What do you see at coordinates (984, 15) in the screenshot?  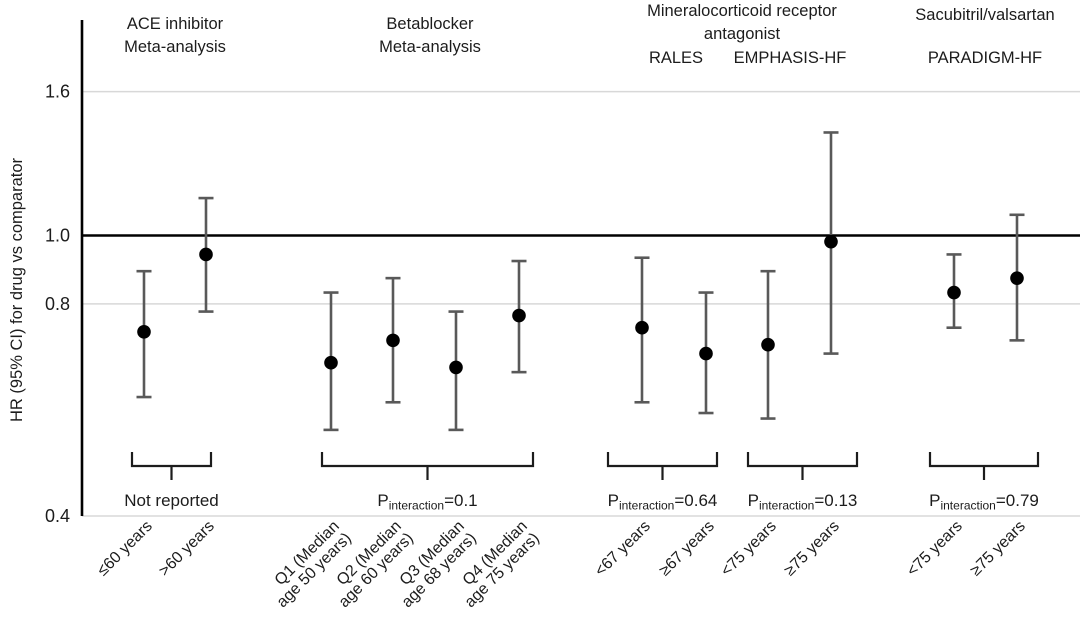 I see `column-header-3-line-0: Sacubitril/valsartan` at bounding box center [984, 15].